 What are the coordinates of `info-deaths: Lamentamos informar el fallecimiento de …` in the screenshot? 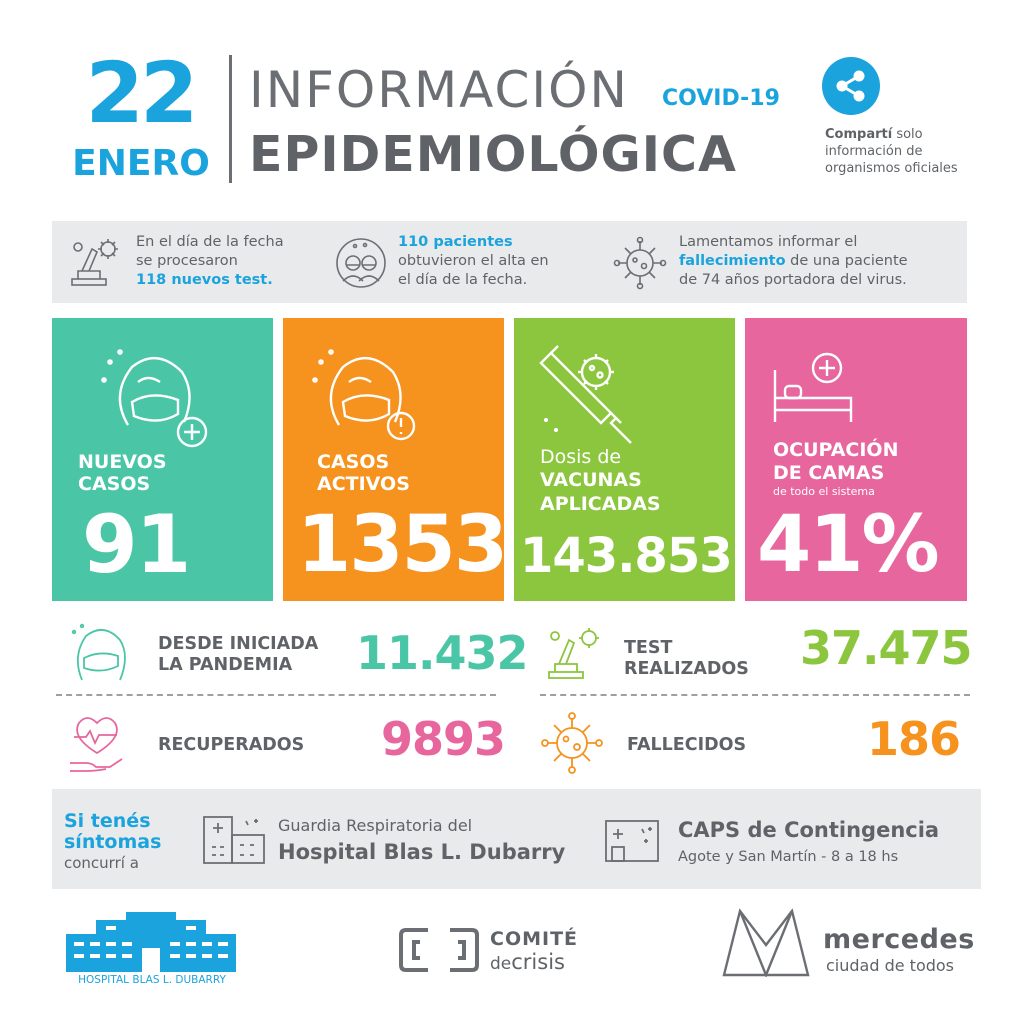 It's located at (793, 261).